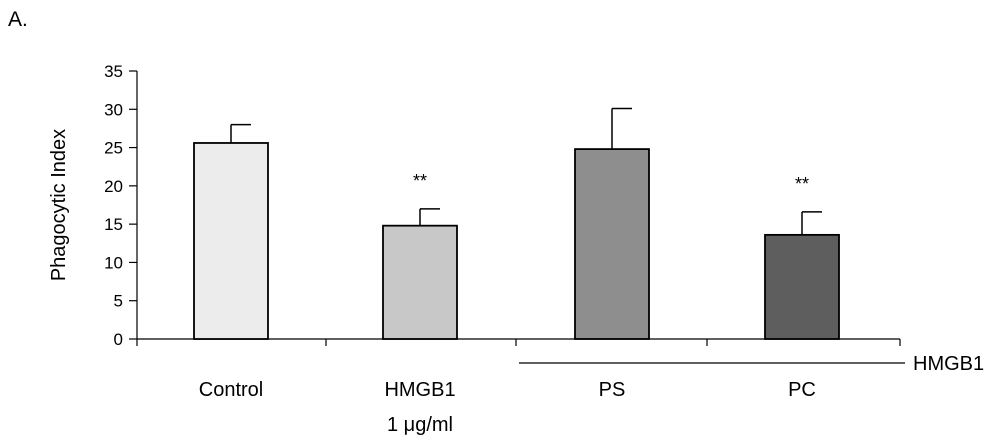 The image size is (1005, 439). I want to click on y-tick-label: 10, so click(113, 262).